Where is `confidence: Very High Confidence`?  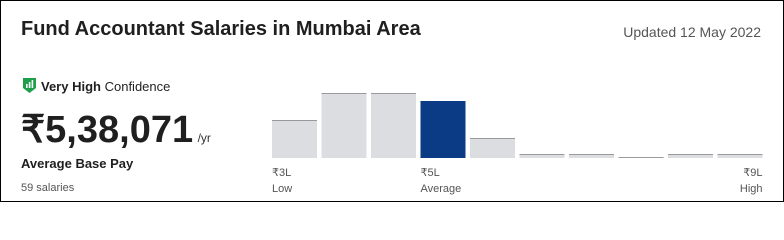 confidence: Very High Confidence is located at coordinates (105, 86).